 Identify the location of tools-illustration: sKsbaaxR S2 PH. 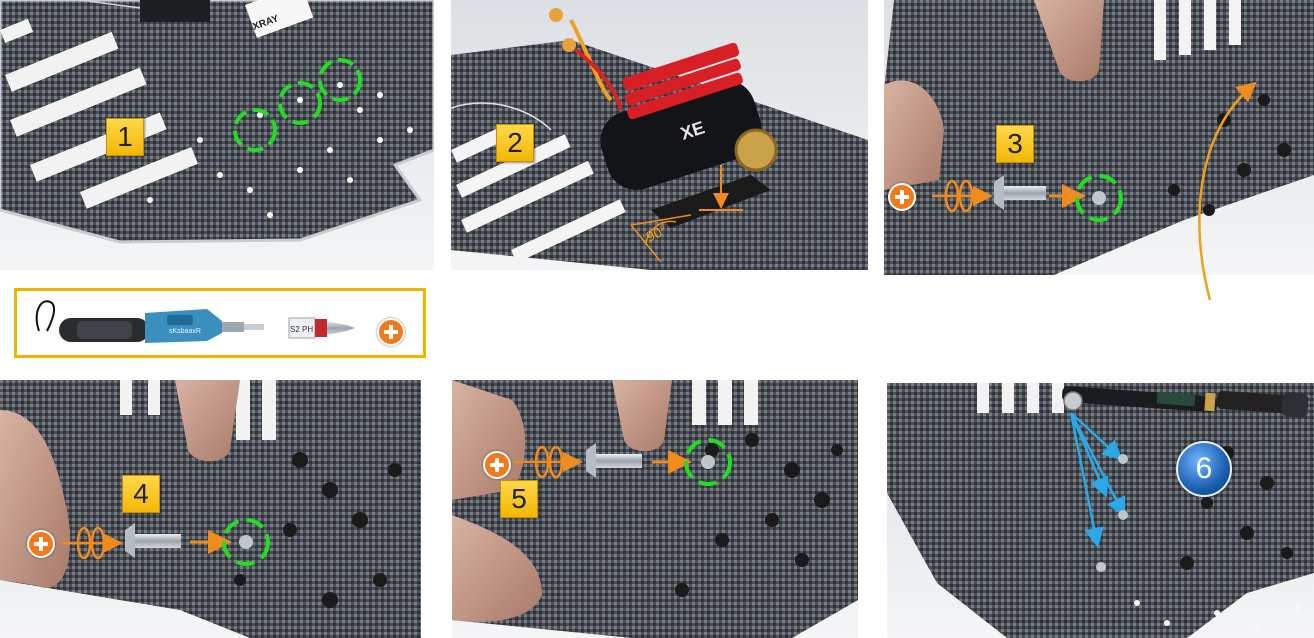
(195, 321).